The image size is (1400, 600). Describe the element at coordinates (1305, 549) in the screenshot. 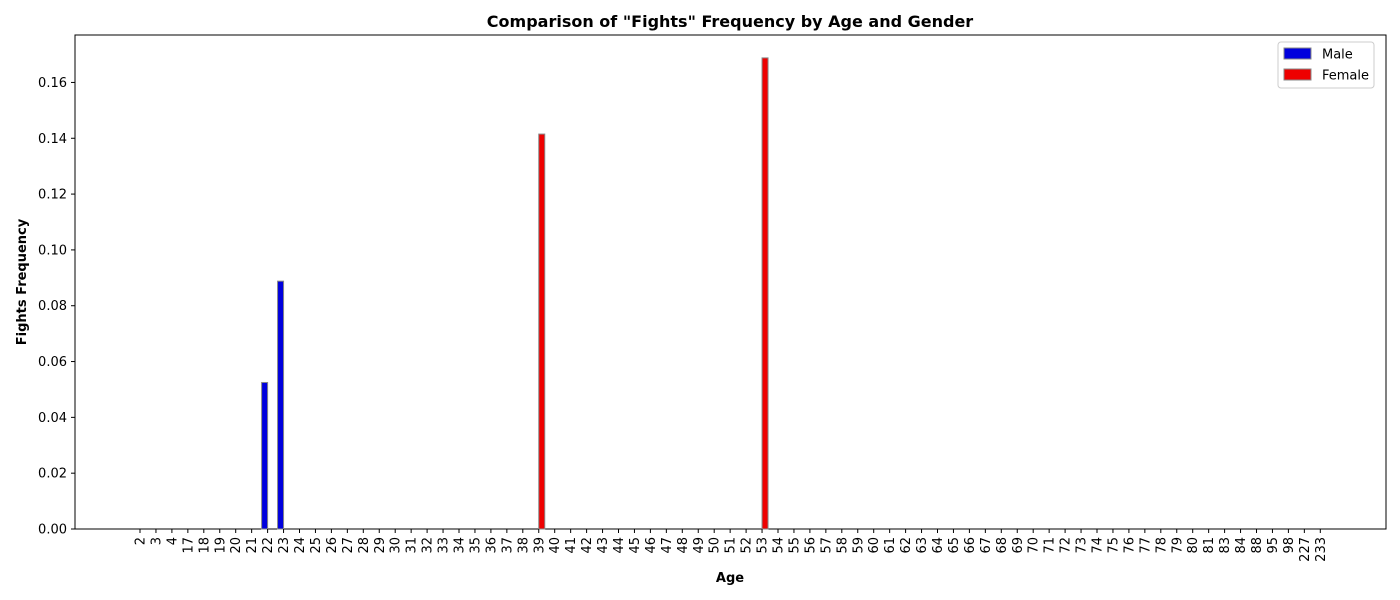

I see `x-tick-label: 227` at that location.